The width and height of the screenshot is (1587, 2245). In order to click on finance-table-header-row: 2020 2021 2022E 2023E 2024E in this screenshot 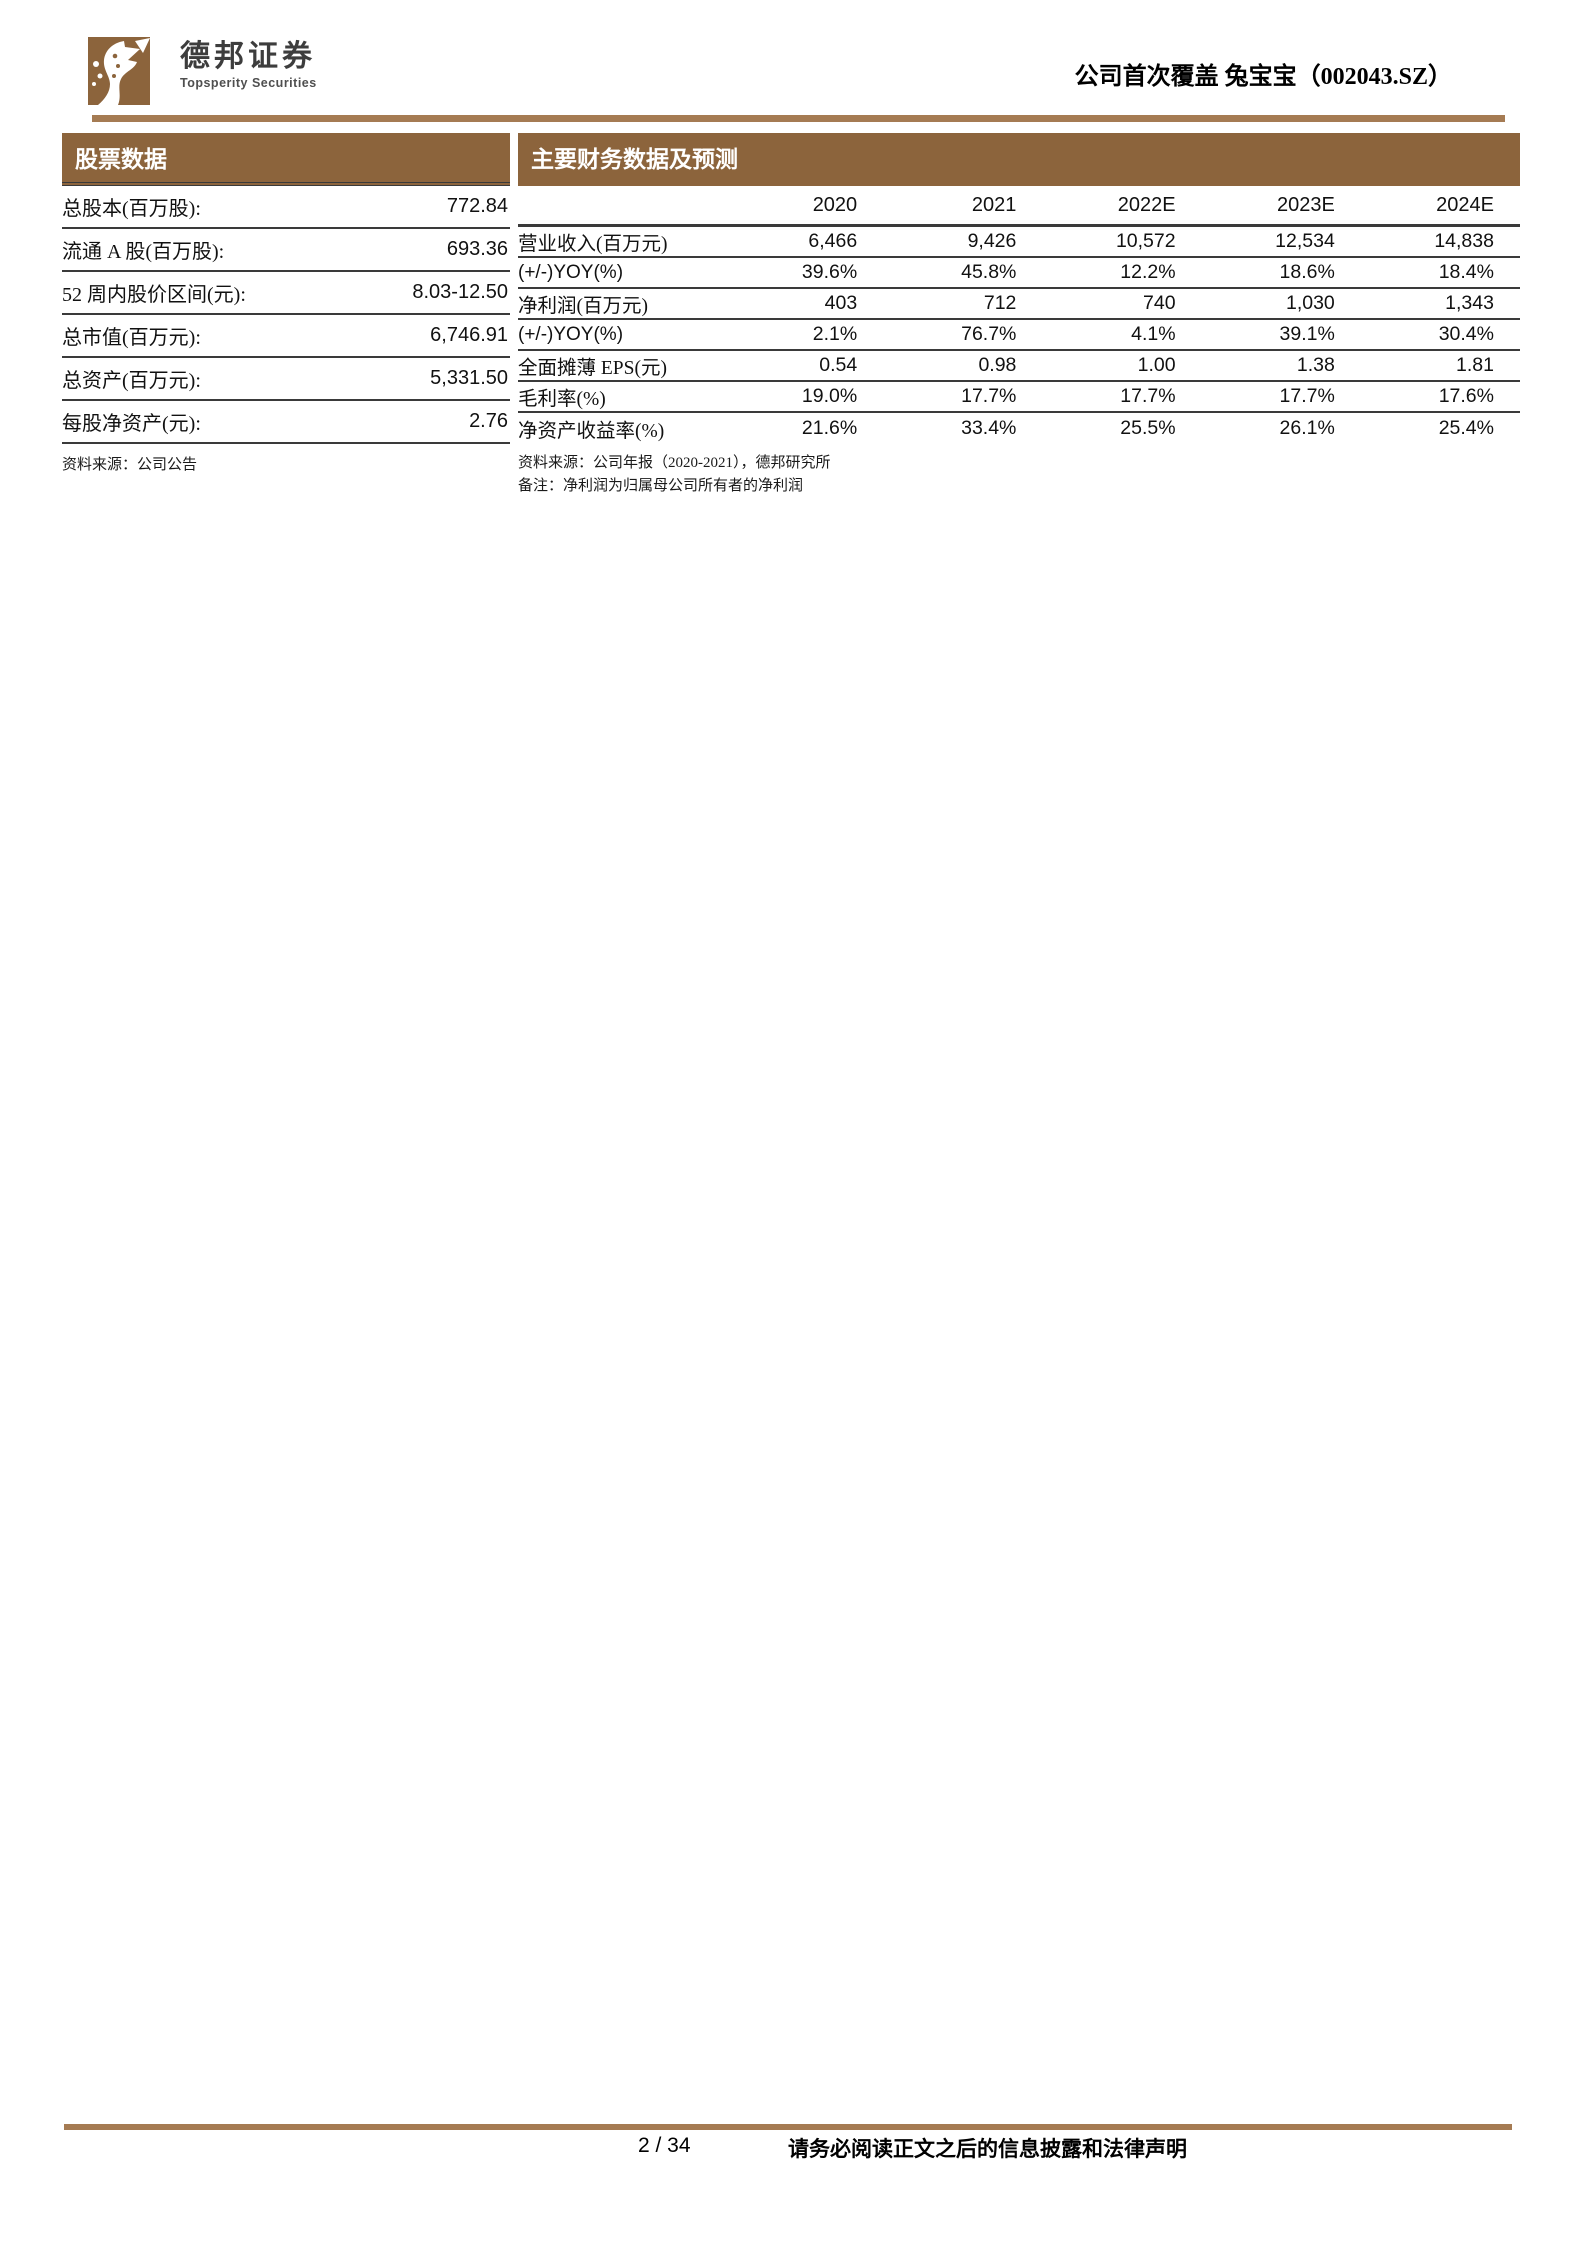, I will do `click(1019, 206)`.